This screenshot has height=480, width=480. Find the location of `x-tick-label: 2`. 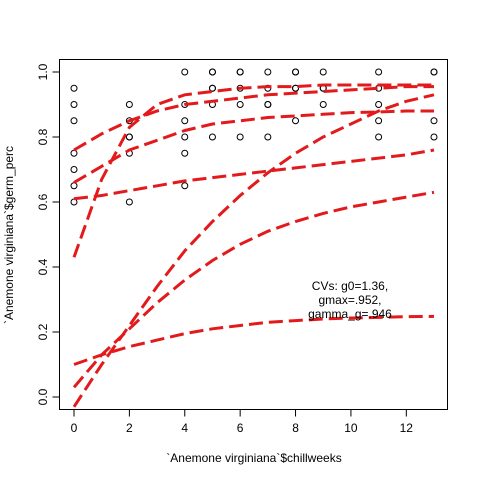

x-tick-label: 2 is located at coordinates (129, 428).